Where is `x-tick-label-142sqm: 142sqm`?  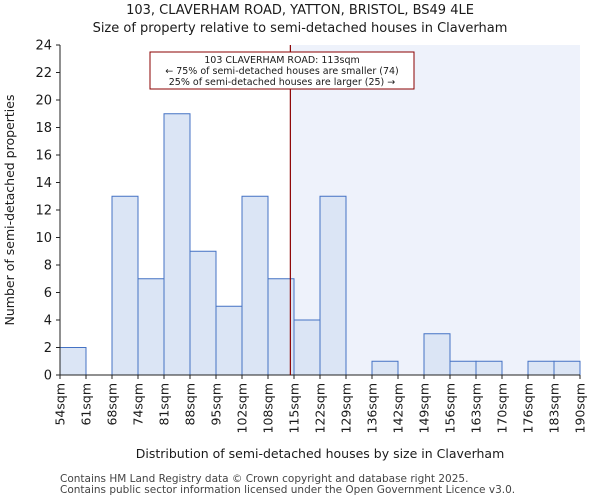
x-tick-label-142sqm: 142sqm is located at coordinates (398, 408).